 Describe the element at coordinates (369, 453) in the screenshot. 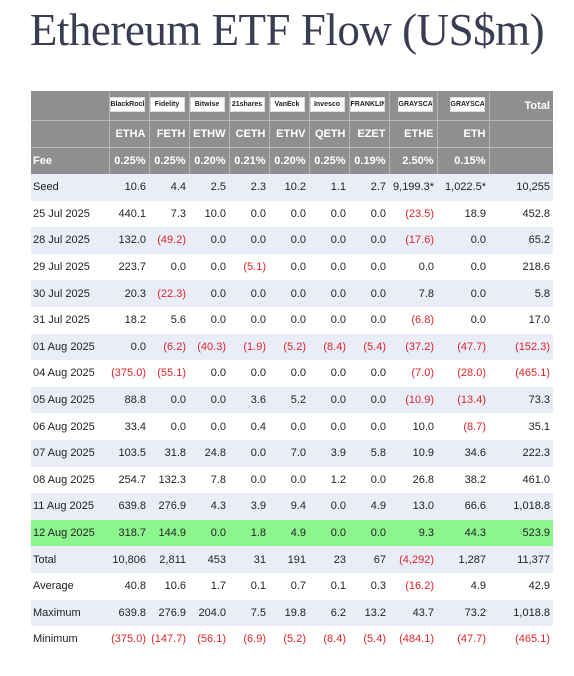

I see `flow-value: 5.8` at that location.